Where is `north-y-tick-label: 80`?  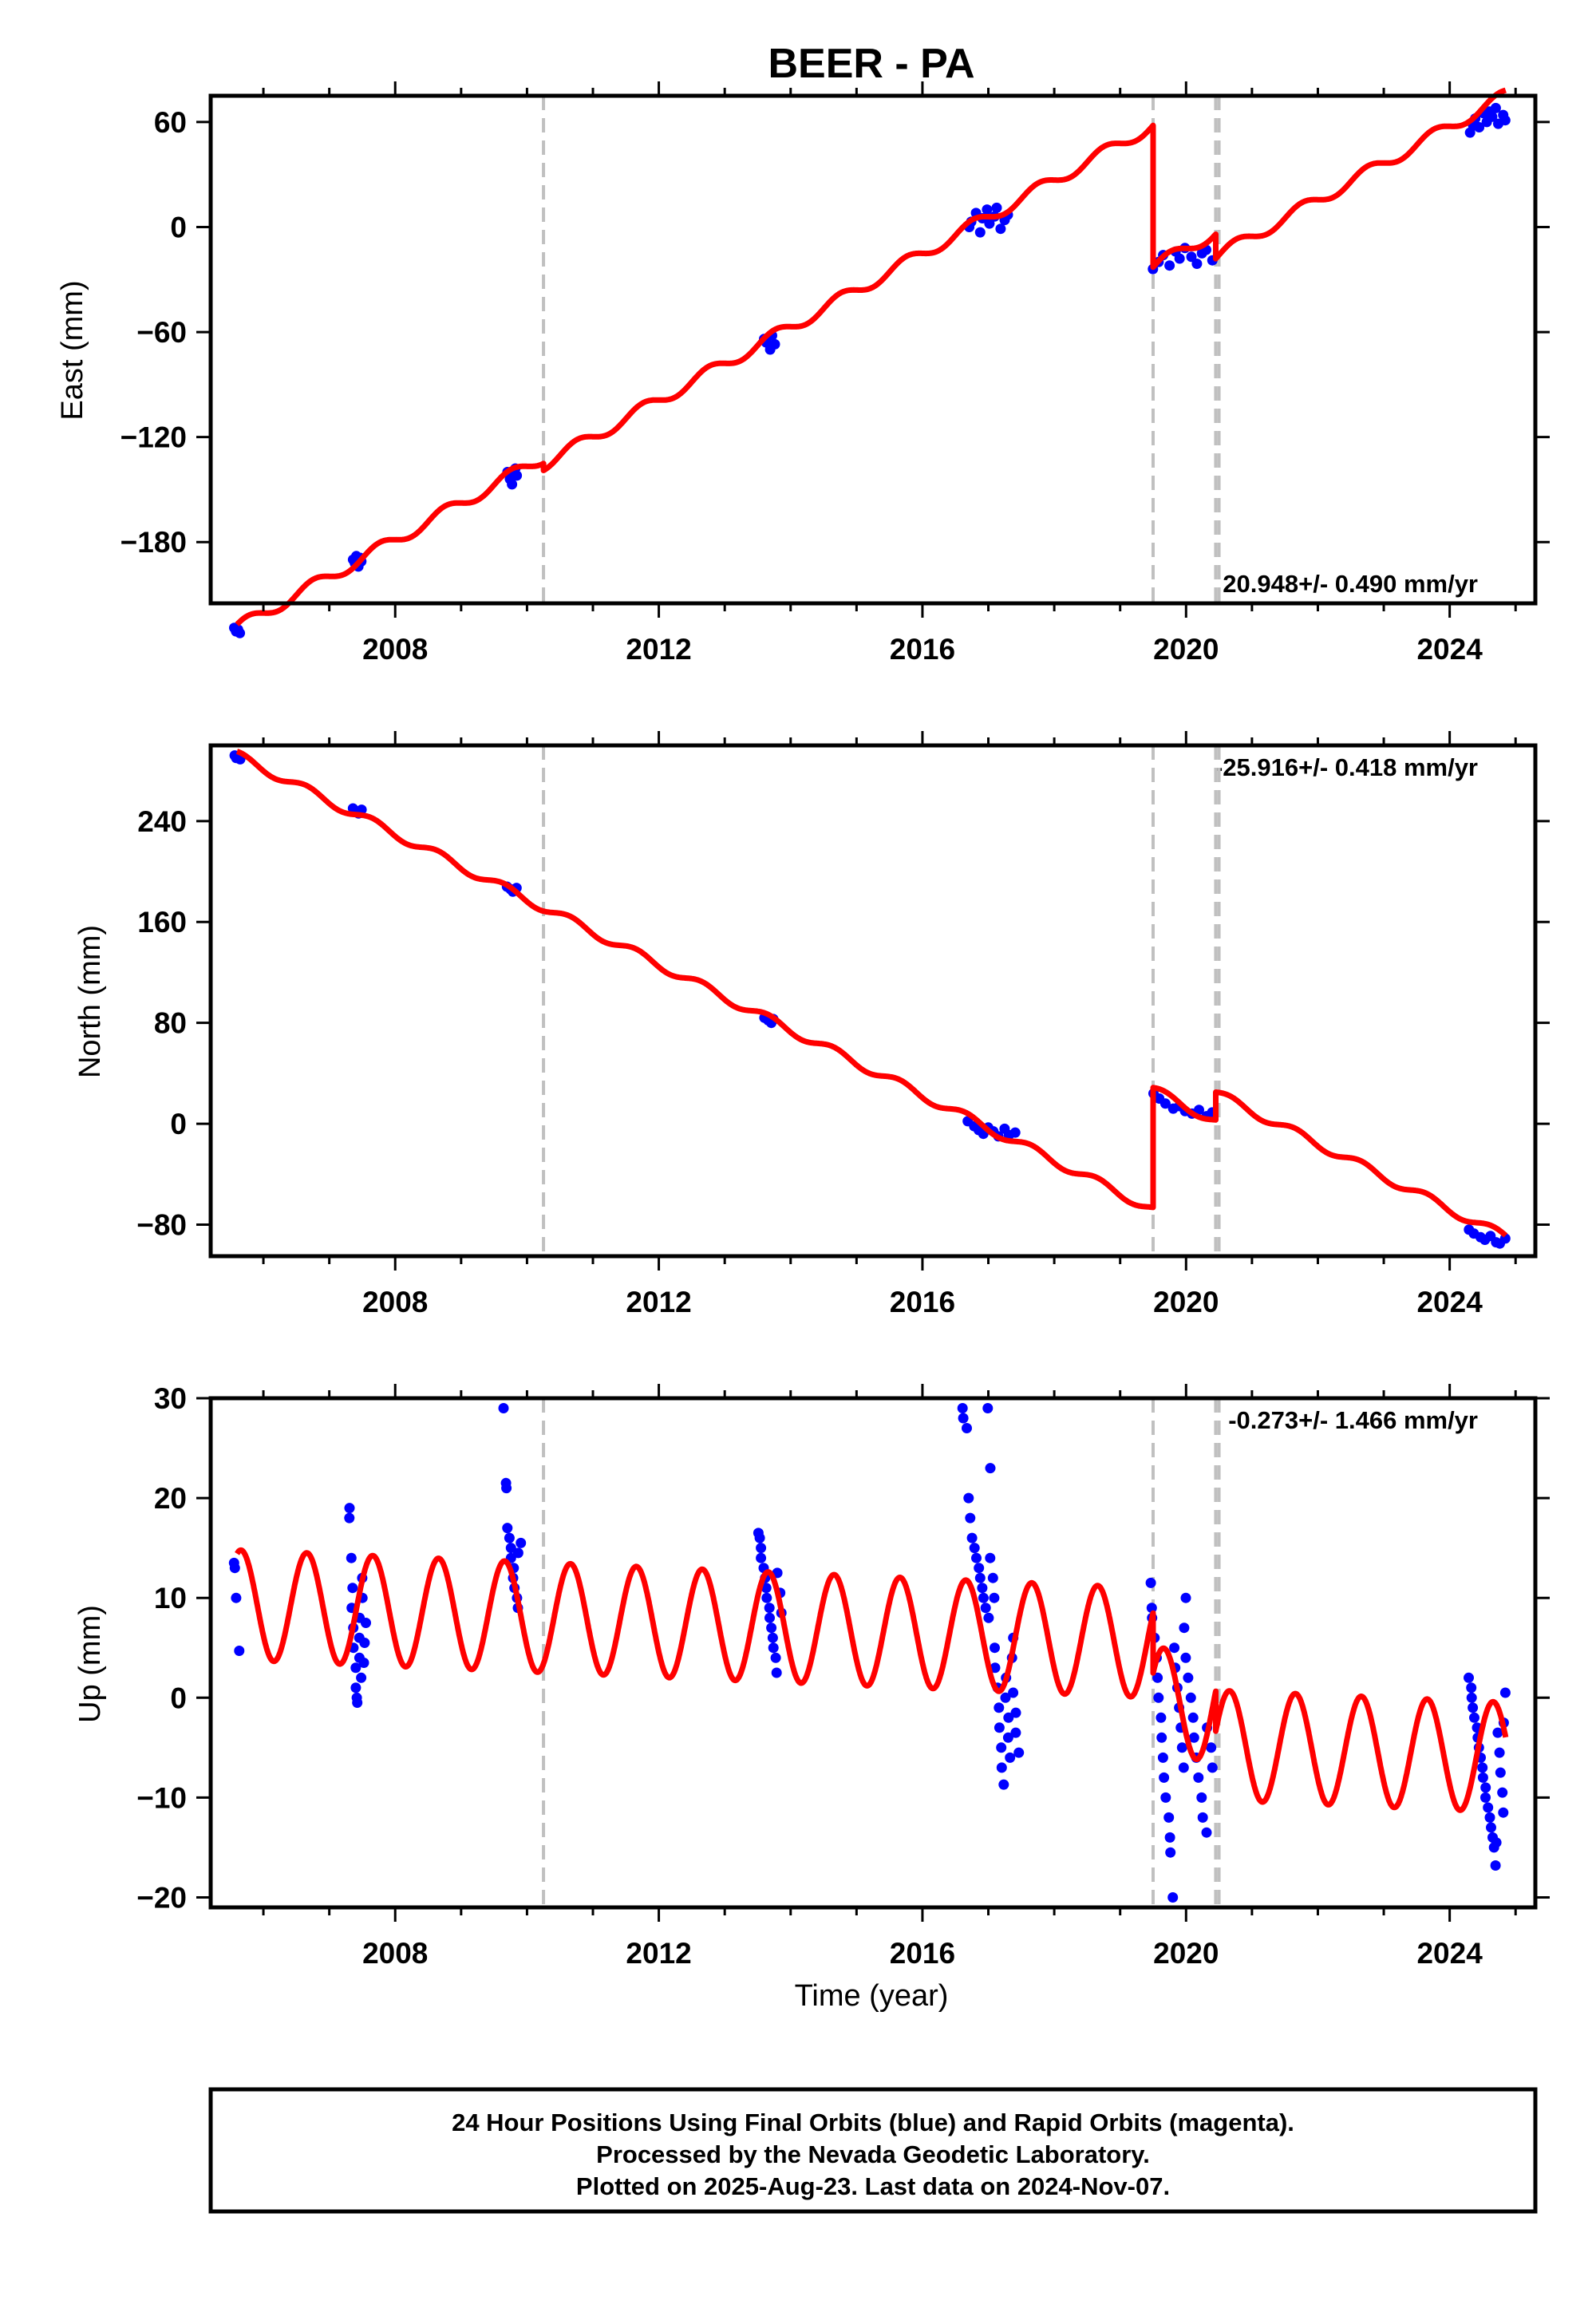
north-y-tick-label: 80 is located at coordinates (170, 1023).